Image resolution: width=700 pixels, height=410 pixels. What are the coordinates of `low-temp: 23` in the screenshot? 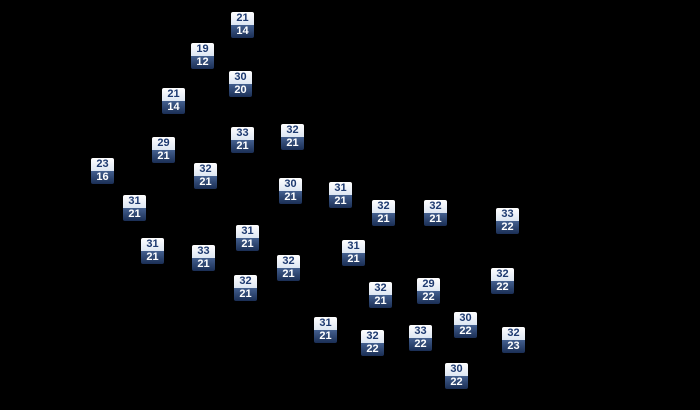 It's located at (513, 346).